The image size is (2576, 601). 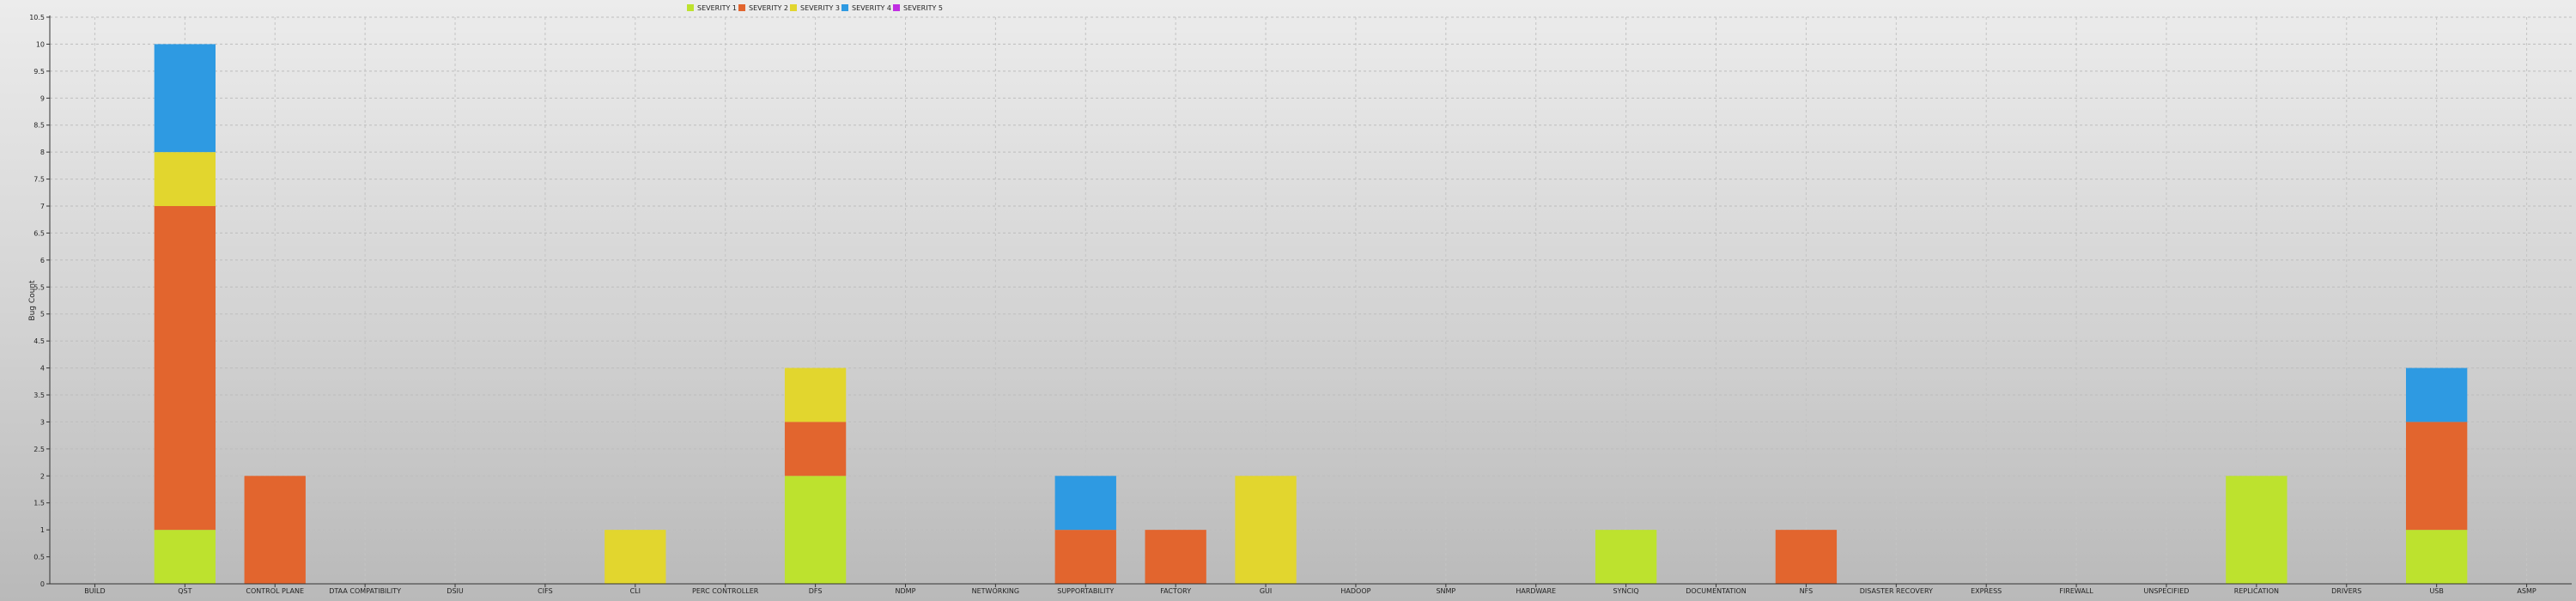 I want to click on y-tick-label: 1, so click(x=42, y=530).